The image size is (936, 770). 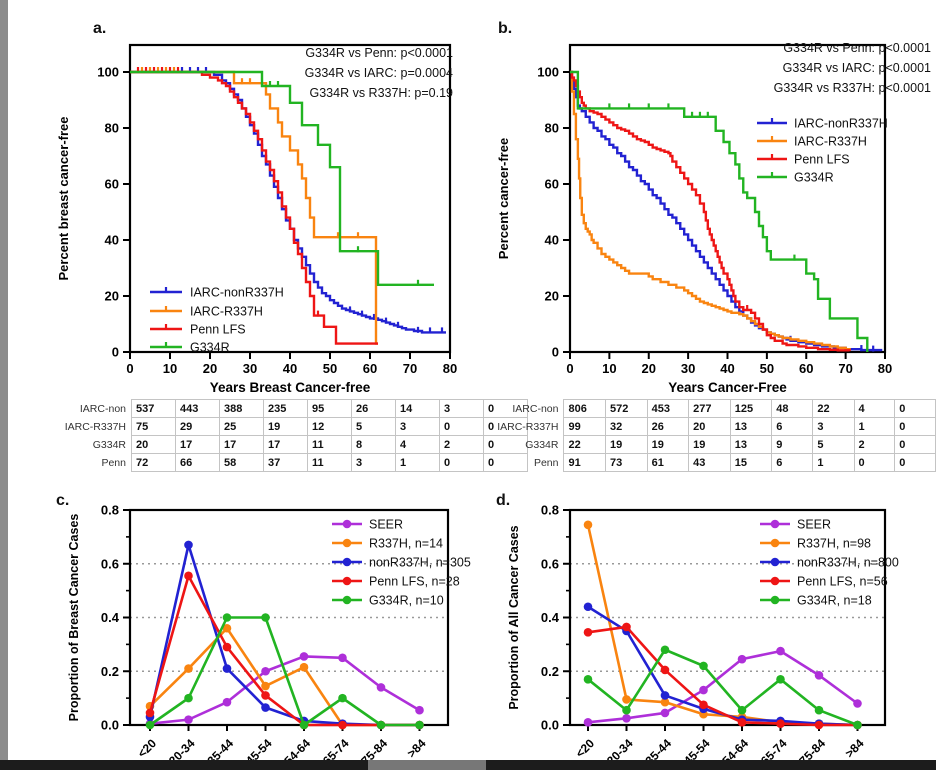 What do you see at coordinates (226, 312) in the screenshot?
I see `svg-text: IARC-R337H` at bounding box center [226, 312].